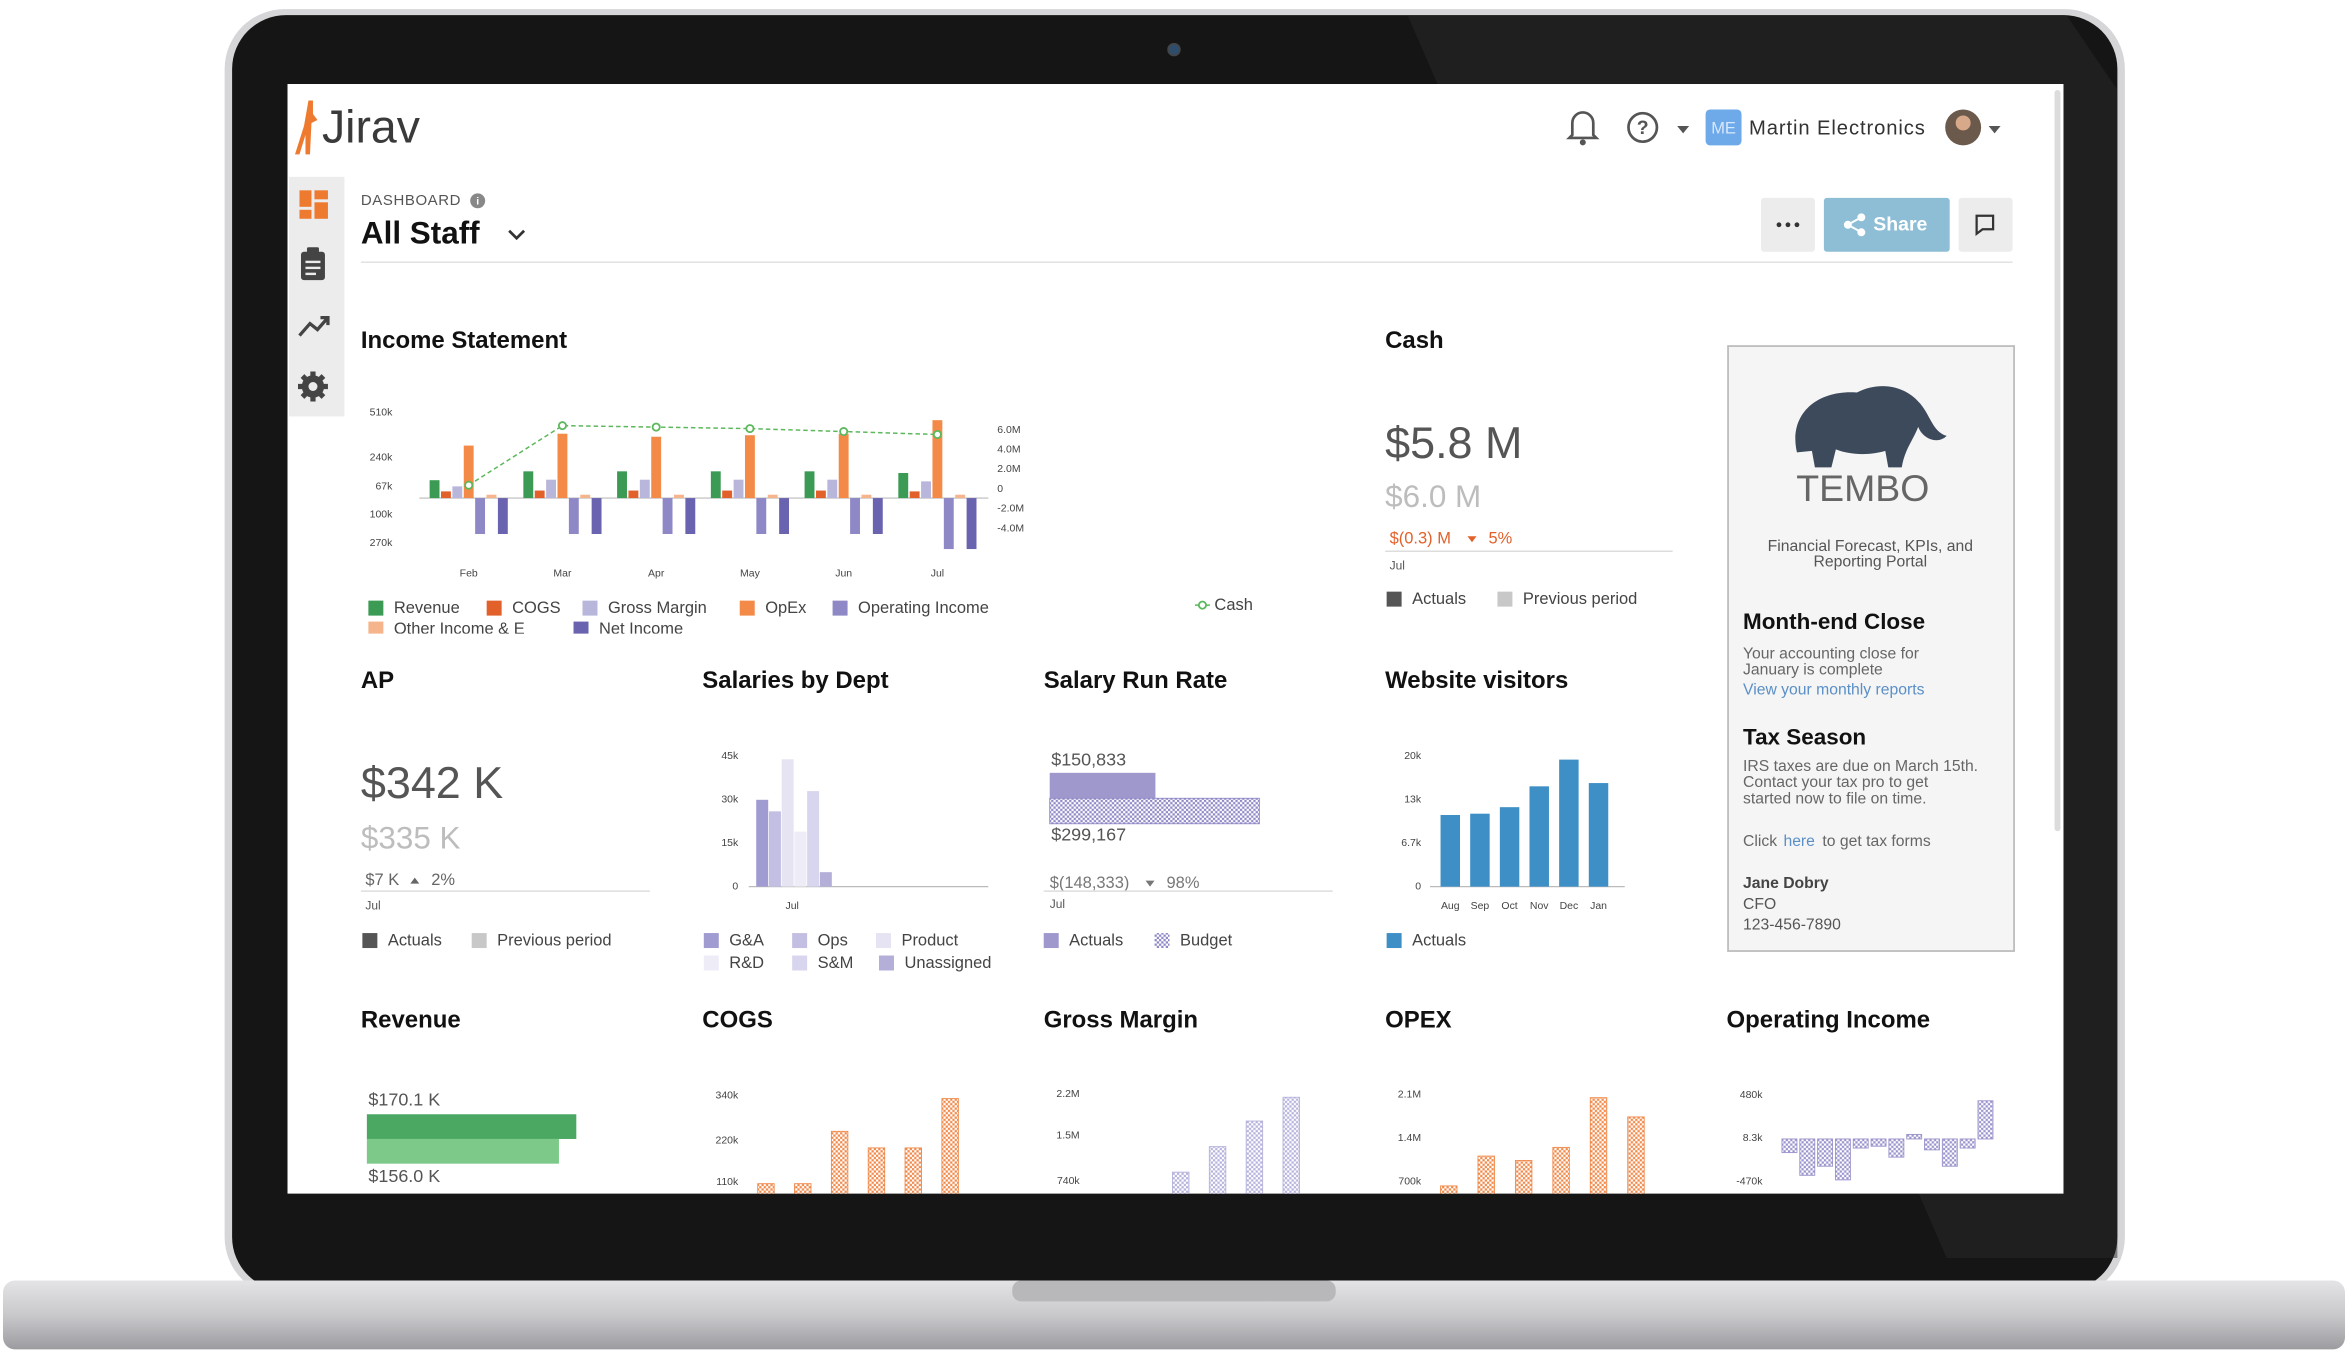 The image size is (2348, 1354). What do you see at coordinates (464, 340) in the screenshot?
I see `widget-title: Income Statement` at bounding box center [464, 340].